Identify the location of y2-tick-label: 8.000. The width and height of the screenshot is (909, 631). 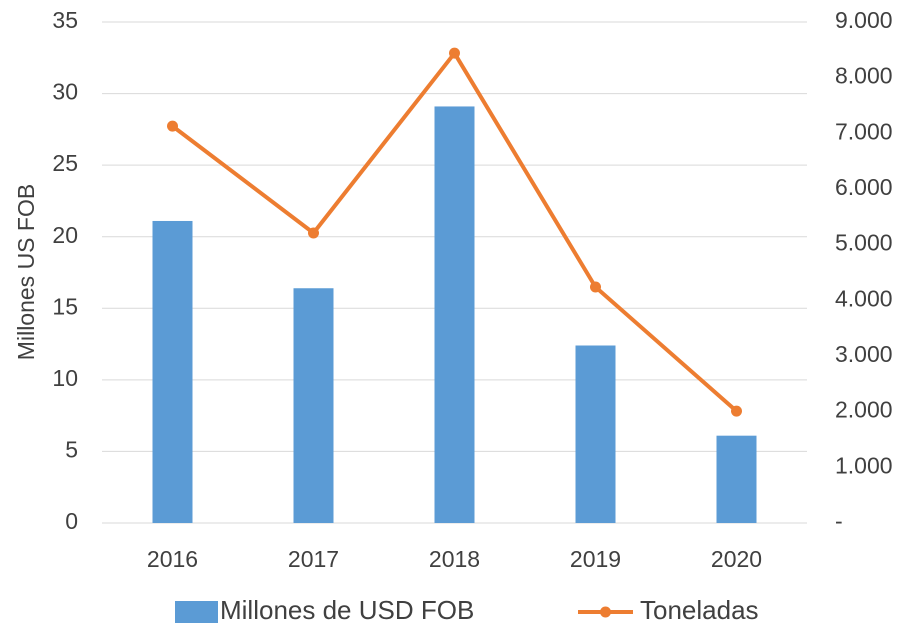
(864, 76).